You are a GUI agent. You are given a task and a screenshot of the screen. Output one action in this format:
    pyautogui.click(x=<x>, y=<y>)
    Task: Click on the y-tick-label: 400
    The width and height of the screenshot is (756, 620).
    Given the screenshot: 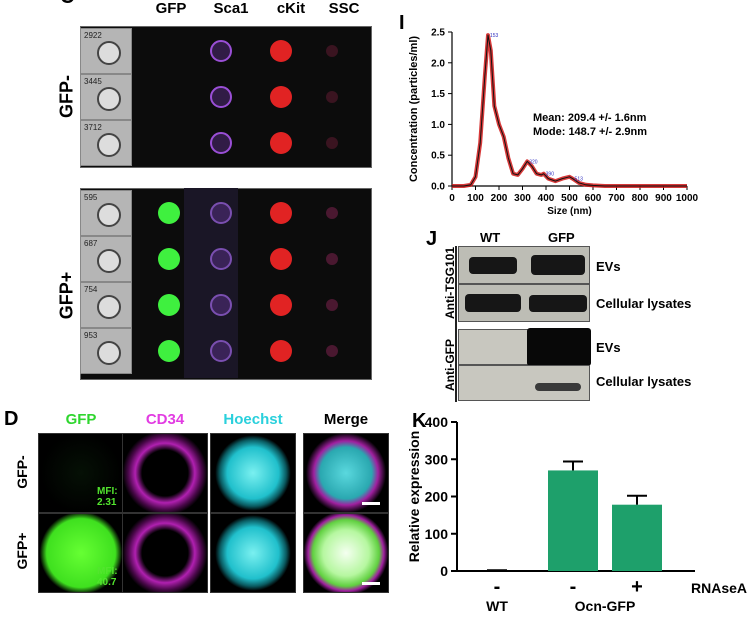 What is the action you would take?
    pyautogui.click(x=437, y=422)
    